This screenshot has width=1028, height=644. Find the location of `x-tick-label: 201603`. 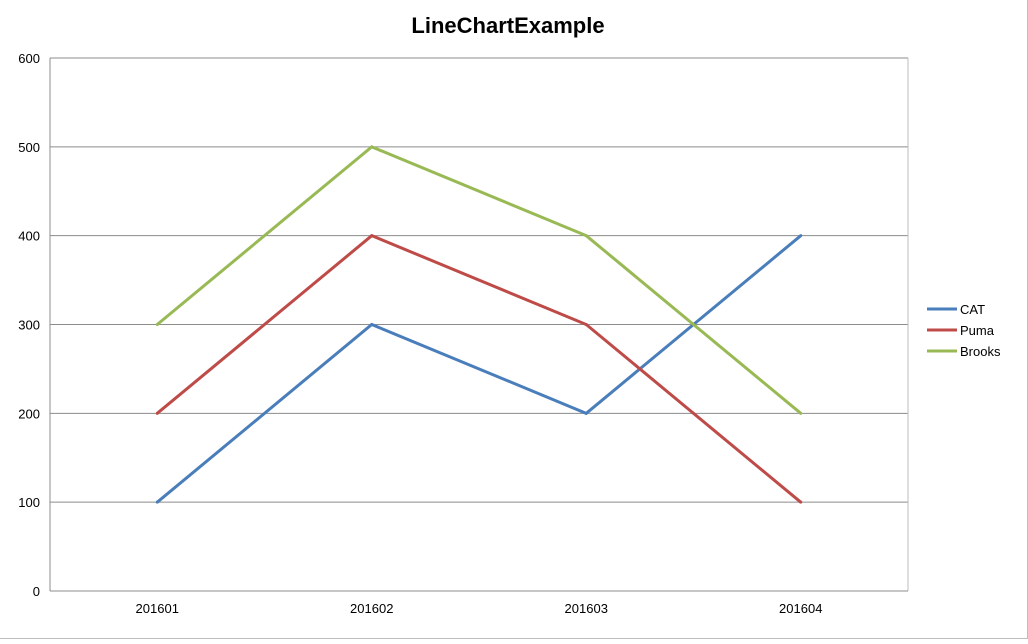

x-tick-label: 201603 is located at coordinates (586, 608).